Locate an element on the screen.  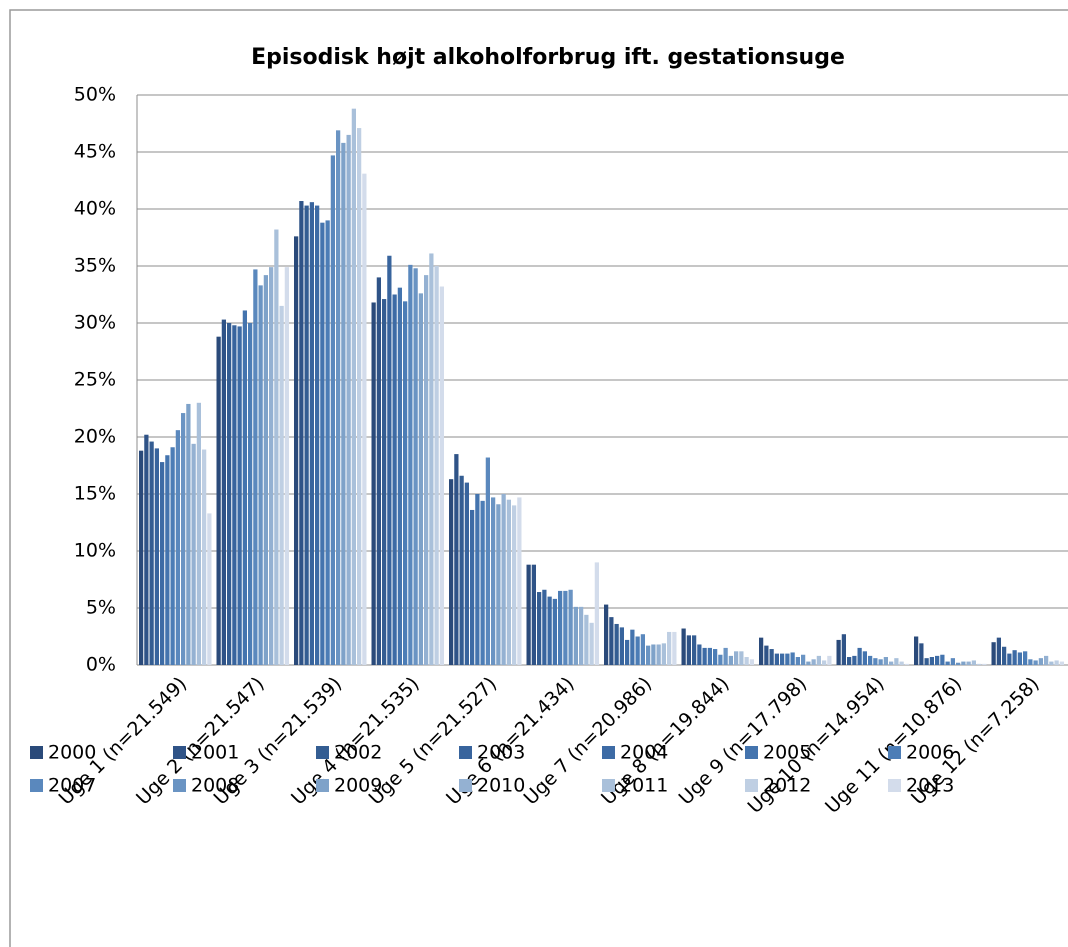
y-tick-label: 5% is located at coordinates (101, 608).